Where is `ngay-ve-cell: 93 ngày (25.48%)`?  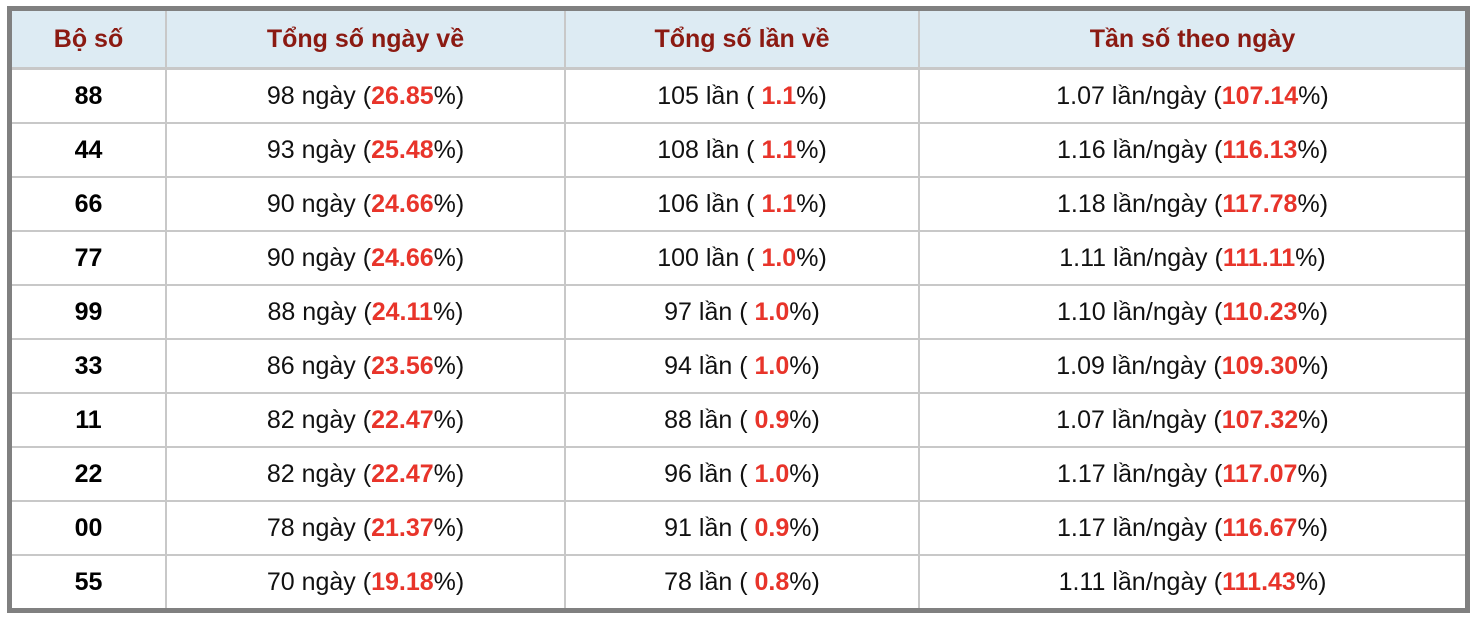 ngay-ve-cell: 93 ngày (25.48%) is located at coordinates (366, 150).